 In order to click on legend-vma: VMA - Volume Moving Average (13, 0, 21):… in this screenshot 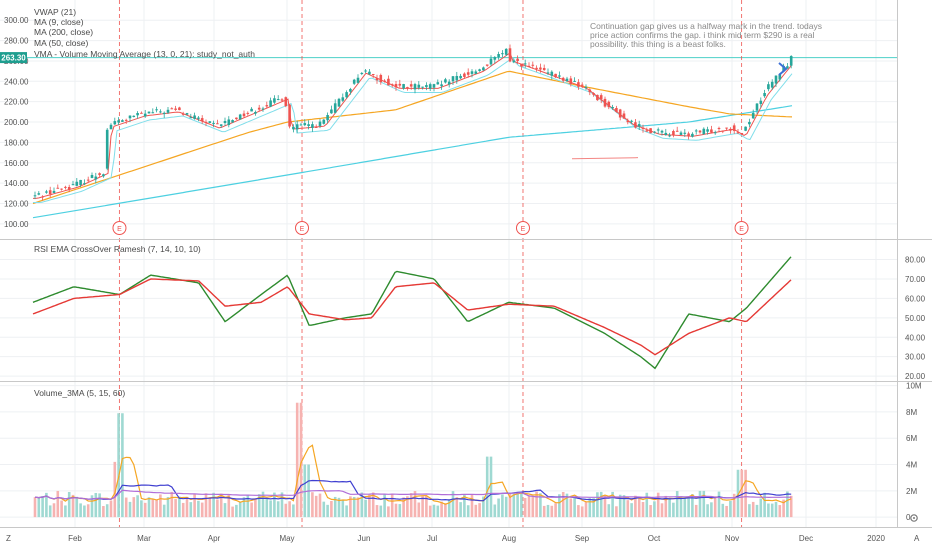, I will do `click(144, 54)`.